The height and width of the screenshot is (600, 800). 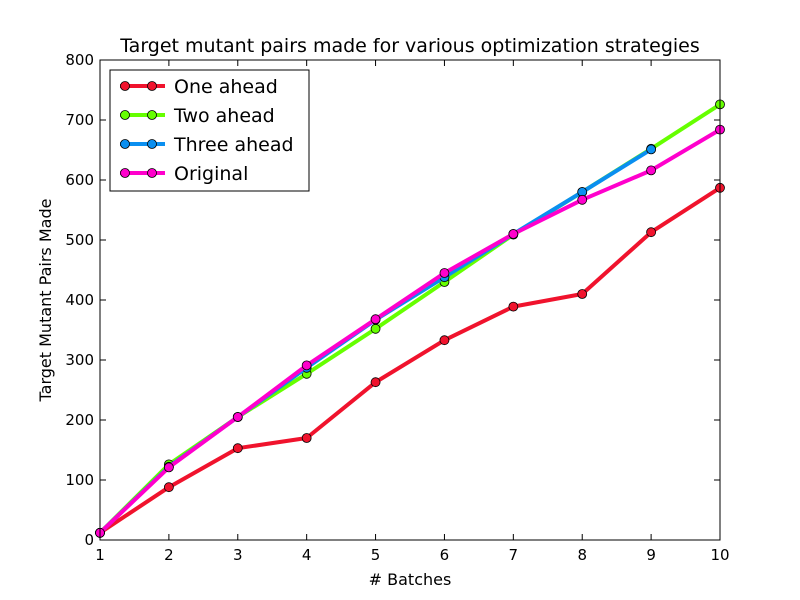 What do you see at coordinates (410, 579) in the screenshot?
I see `x-axis-label: # Batches` at bounding box center [410, 579].